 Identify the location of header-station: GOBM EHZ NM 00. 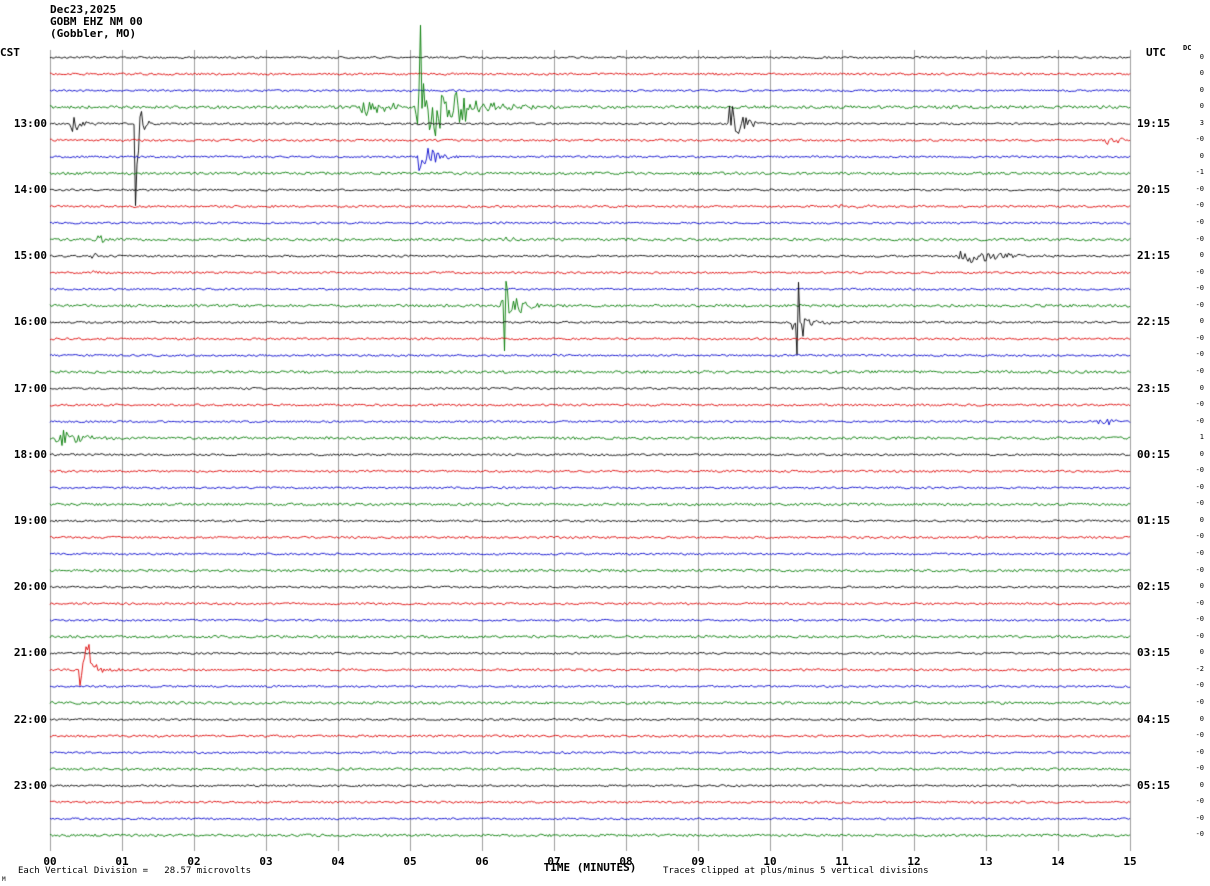
(96, 21).